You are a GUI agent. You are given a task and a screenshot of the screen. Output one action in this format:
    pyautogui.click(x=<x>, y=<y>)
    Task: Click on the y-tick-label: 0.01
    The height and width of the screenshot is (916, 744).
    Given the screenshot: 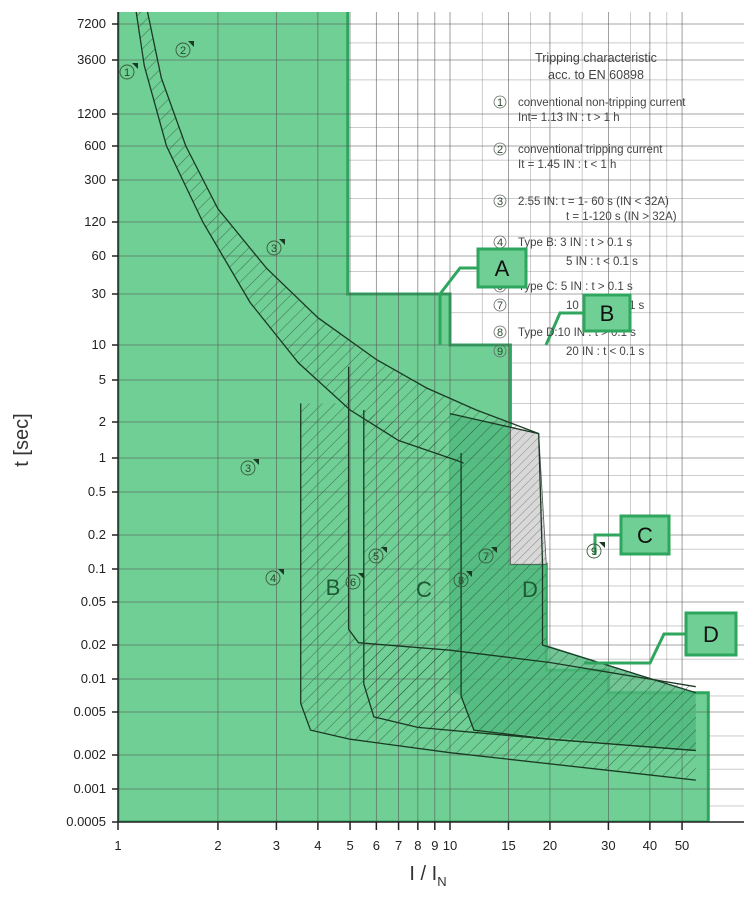 What is the action you would take?
    pyautogui.click(x=93, y=678)
    